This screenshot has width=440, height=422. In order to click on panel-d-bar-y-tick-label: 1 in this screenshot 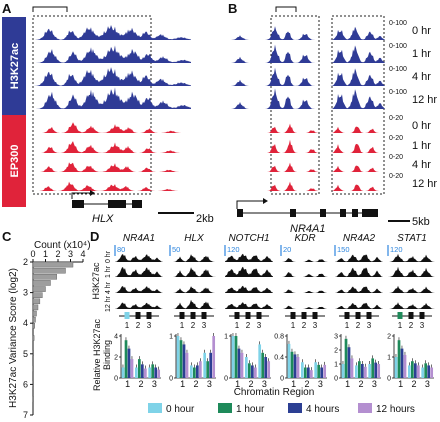, I will do `click(226, 337)`.